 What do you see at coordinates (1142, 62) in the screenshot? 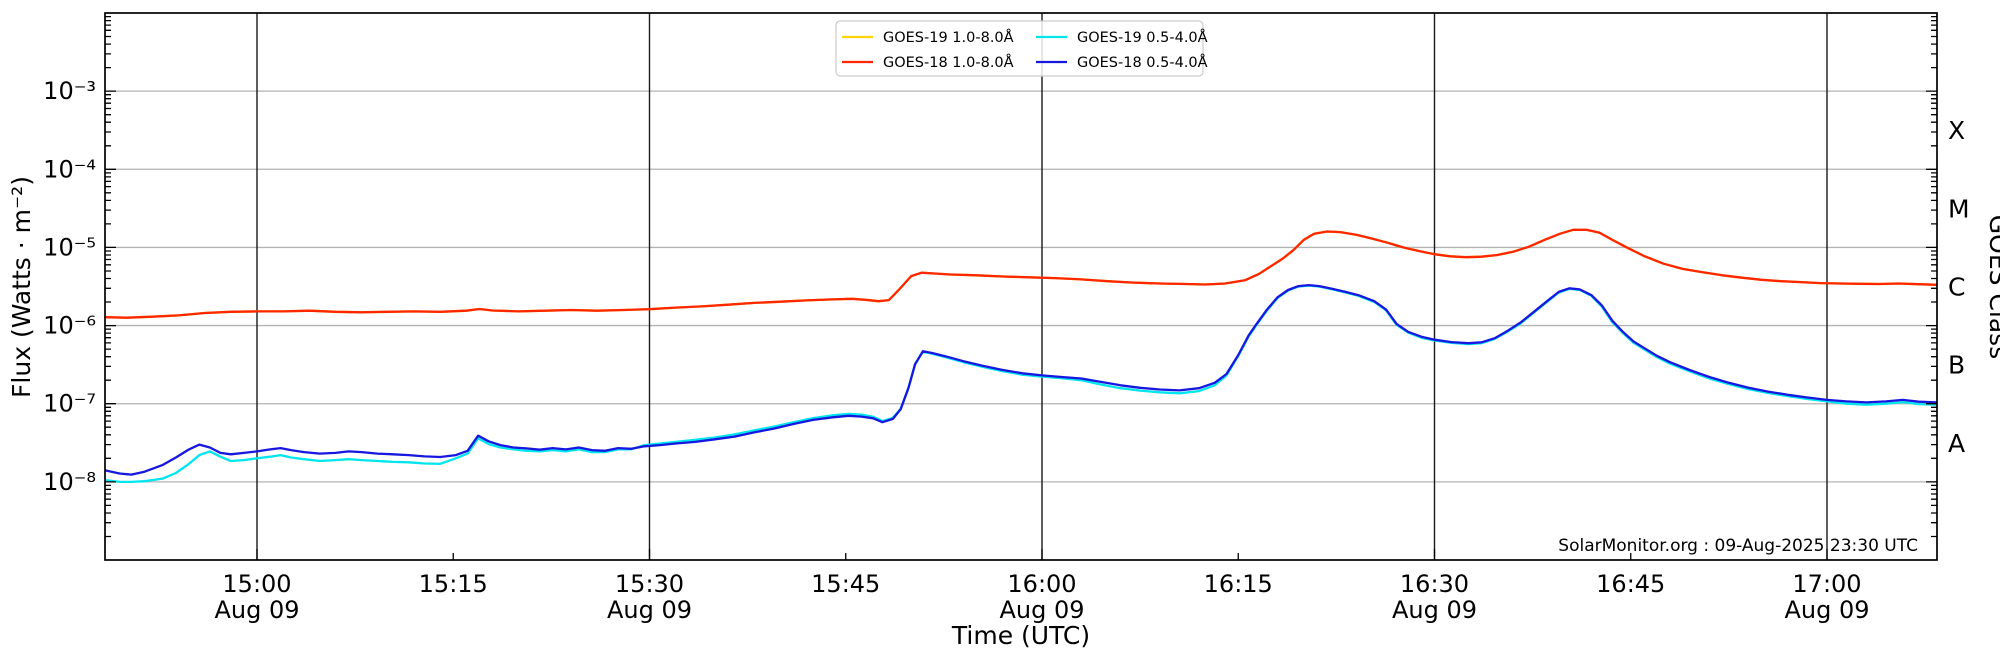
I see `legend-label-goes18_short: GOES-18 0.5-4.0Å` at bounding box center [1142, 62].